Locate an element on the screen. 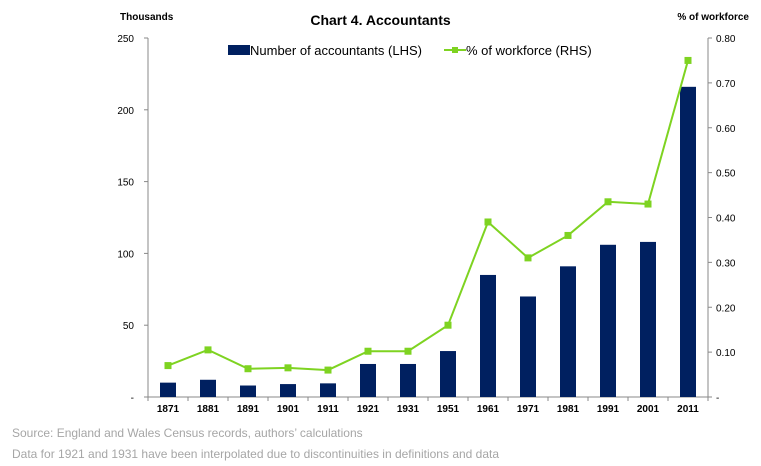  x-tick-label-1961: 1961 is located at coordinates (488, 409).